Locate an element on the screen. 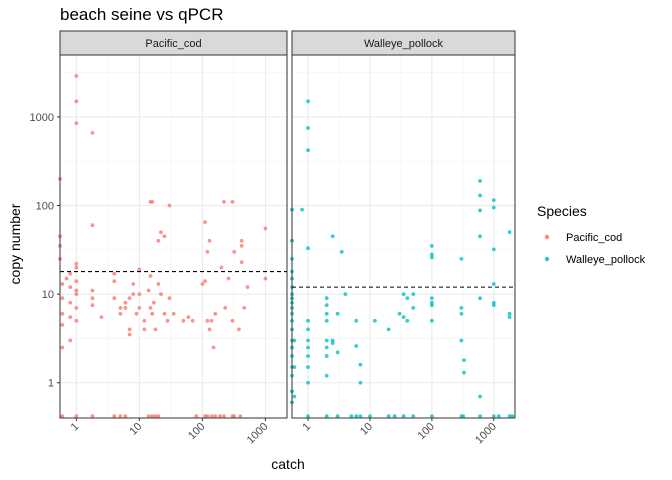 This screenshot has height=480, width=672. legend: Species Pacific_cod Walleye_pollock is located at coordinates (591, 234).